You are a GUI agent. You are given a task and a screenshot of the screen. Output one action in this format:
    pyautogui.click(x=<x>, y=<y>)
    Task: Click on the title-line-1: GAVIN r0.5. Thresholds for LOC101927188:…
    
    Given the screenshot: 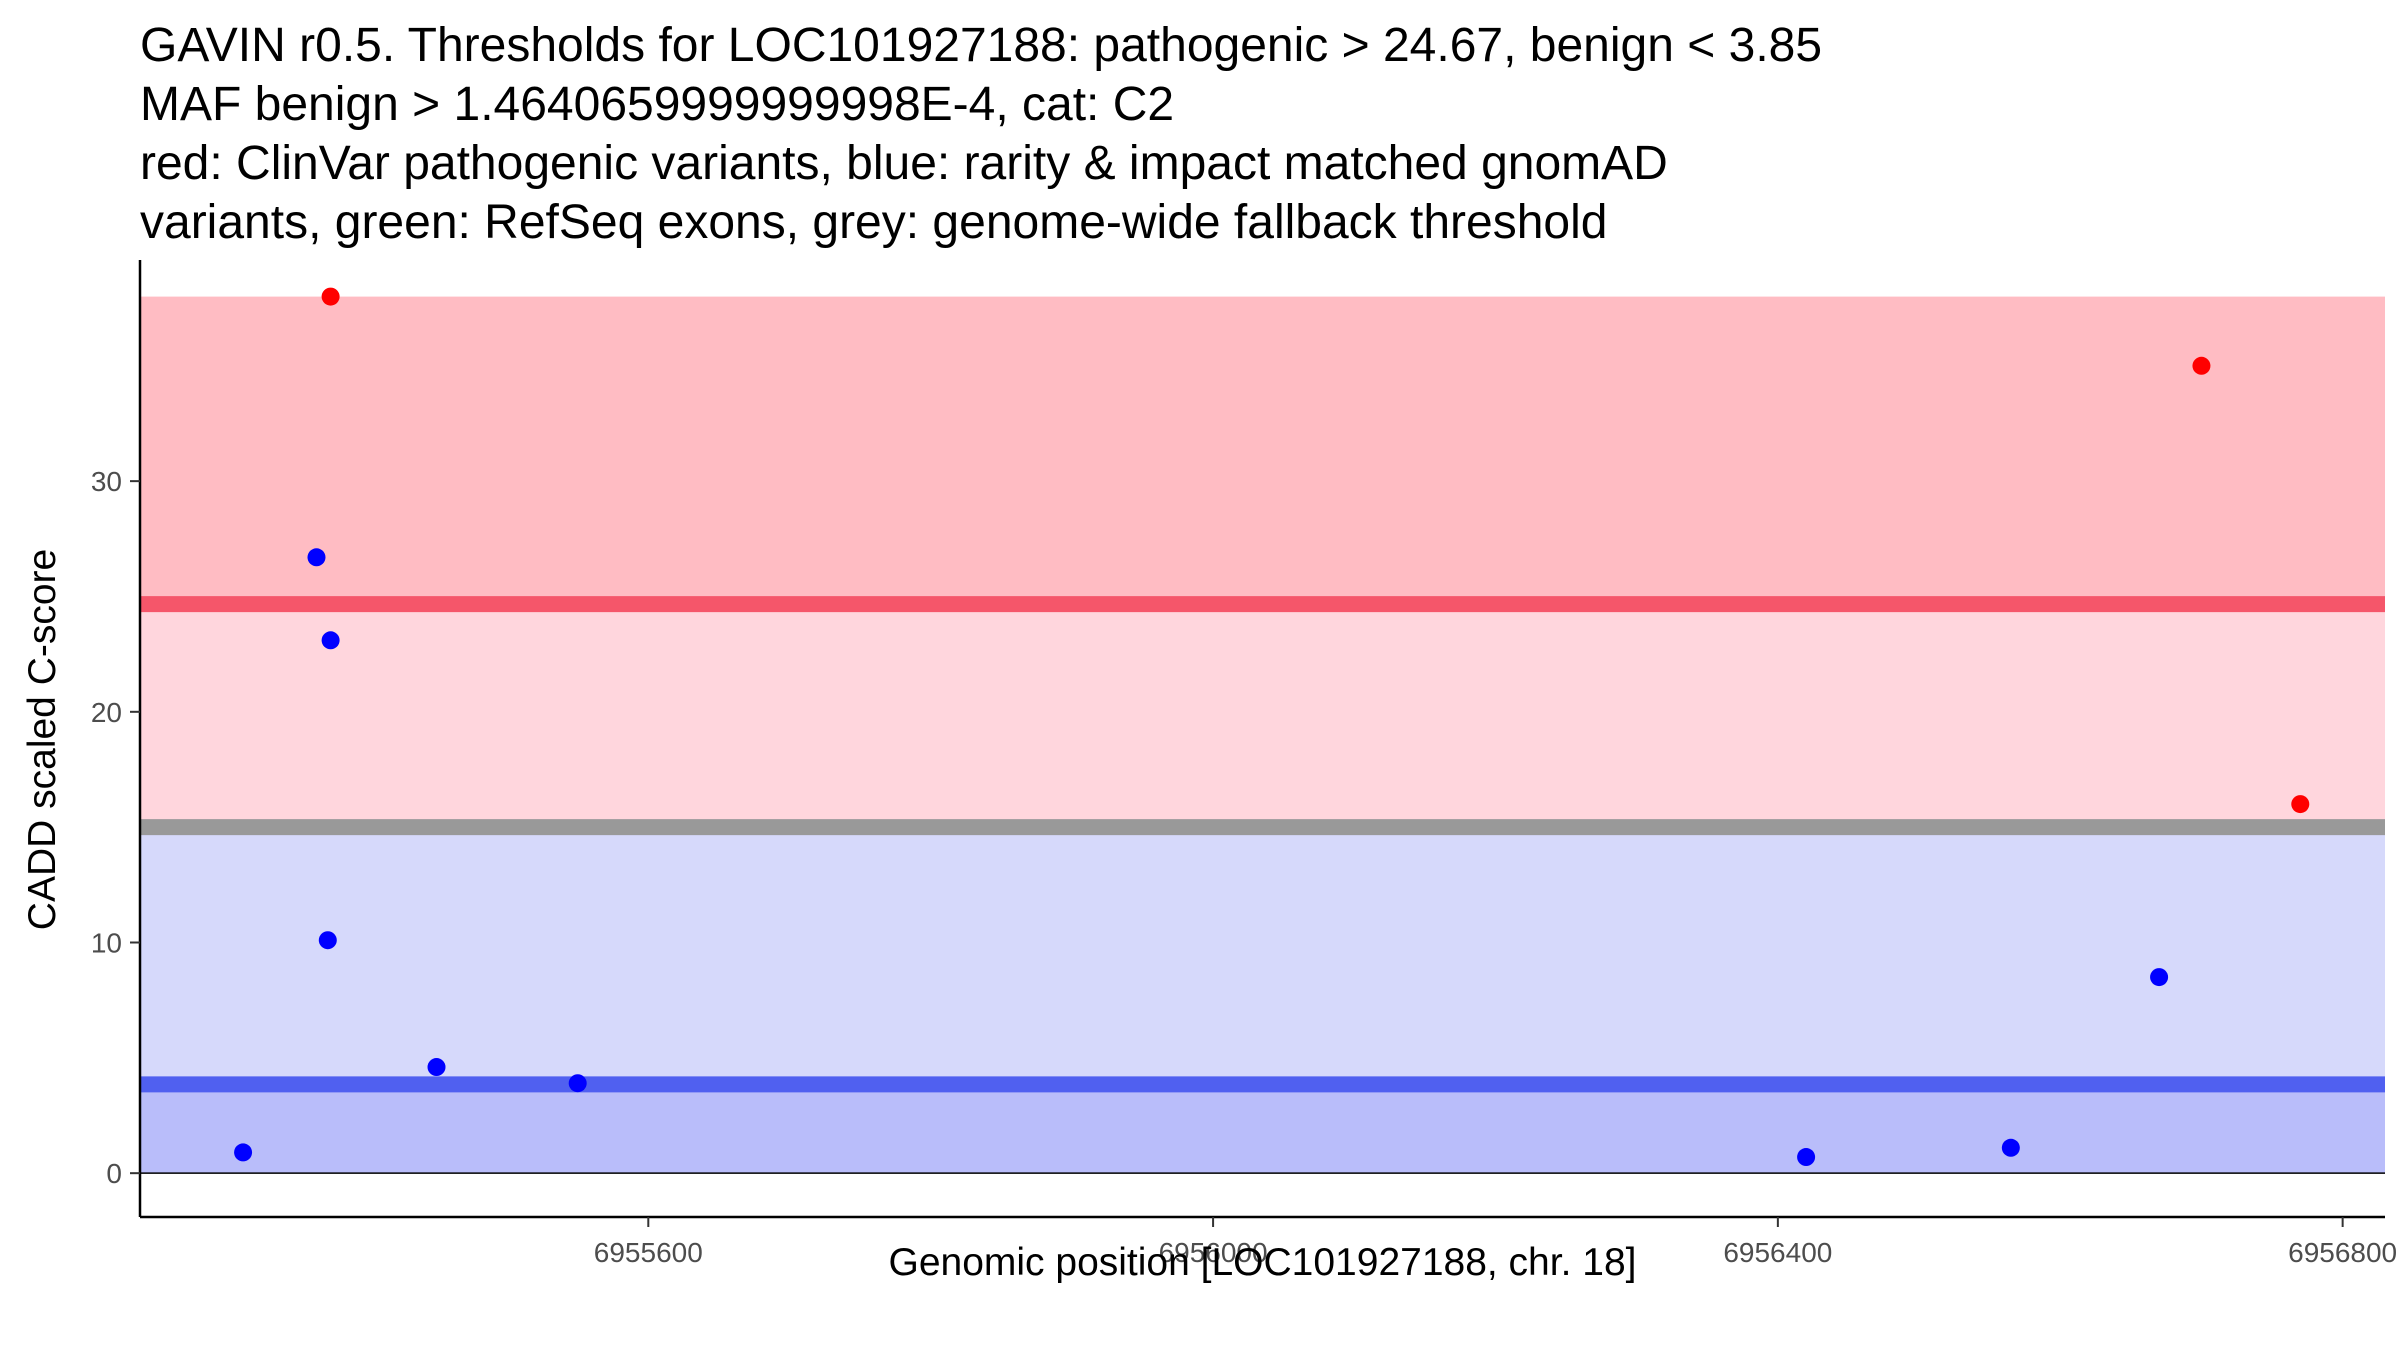 What is the action you would take?
    pyautogui.click(x=981, y=45)
    